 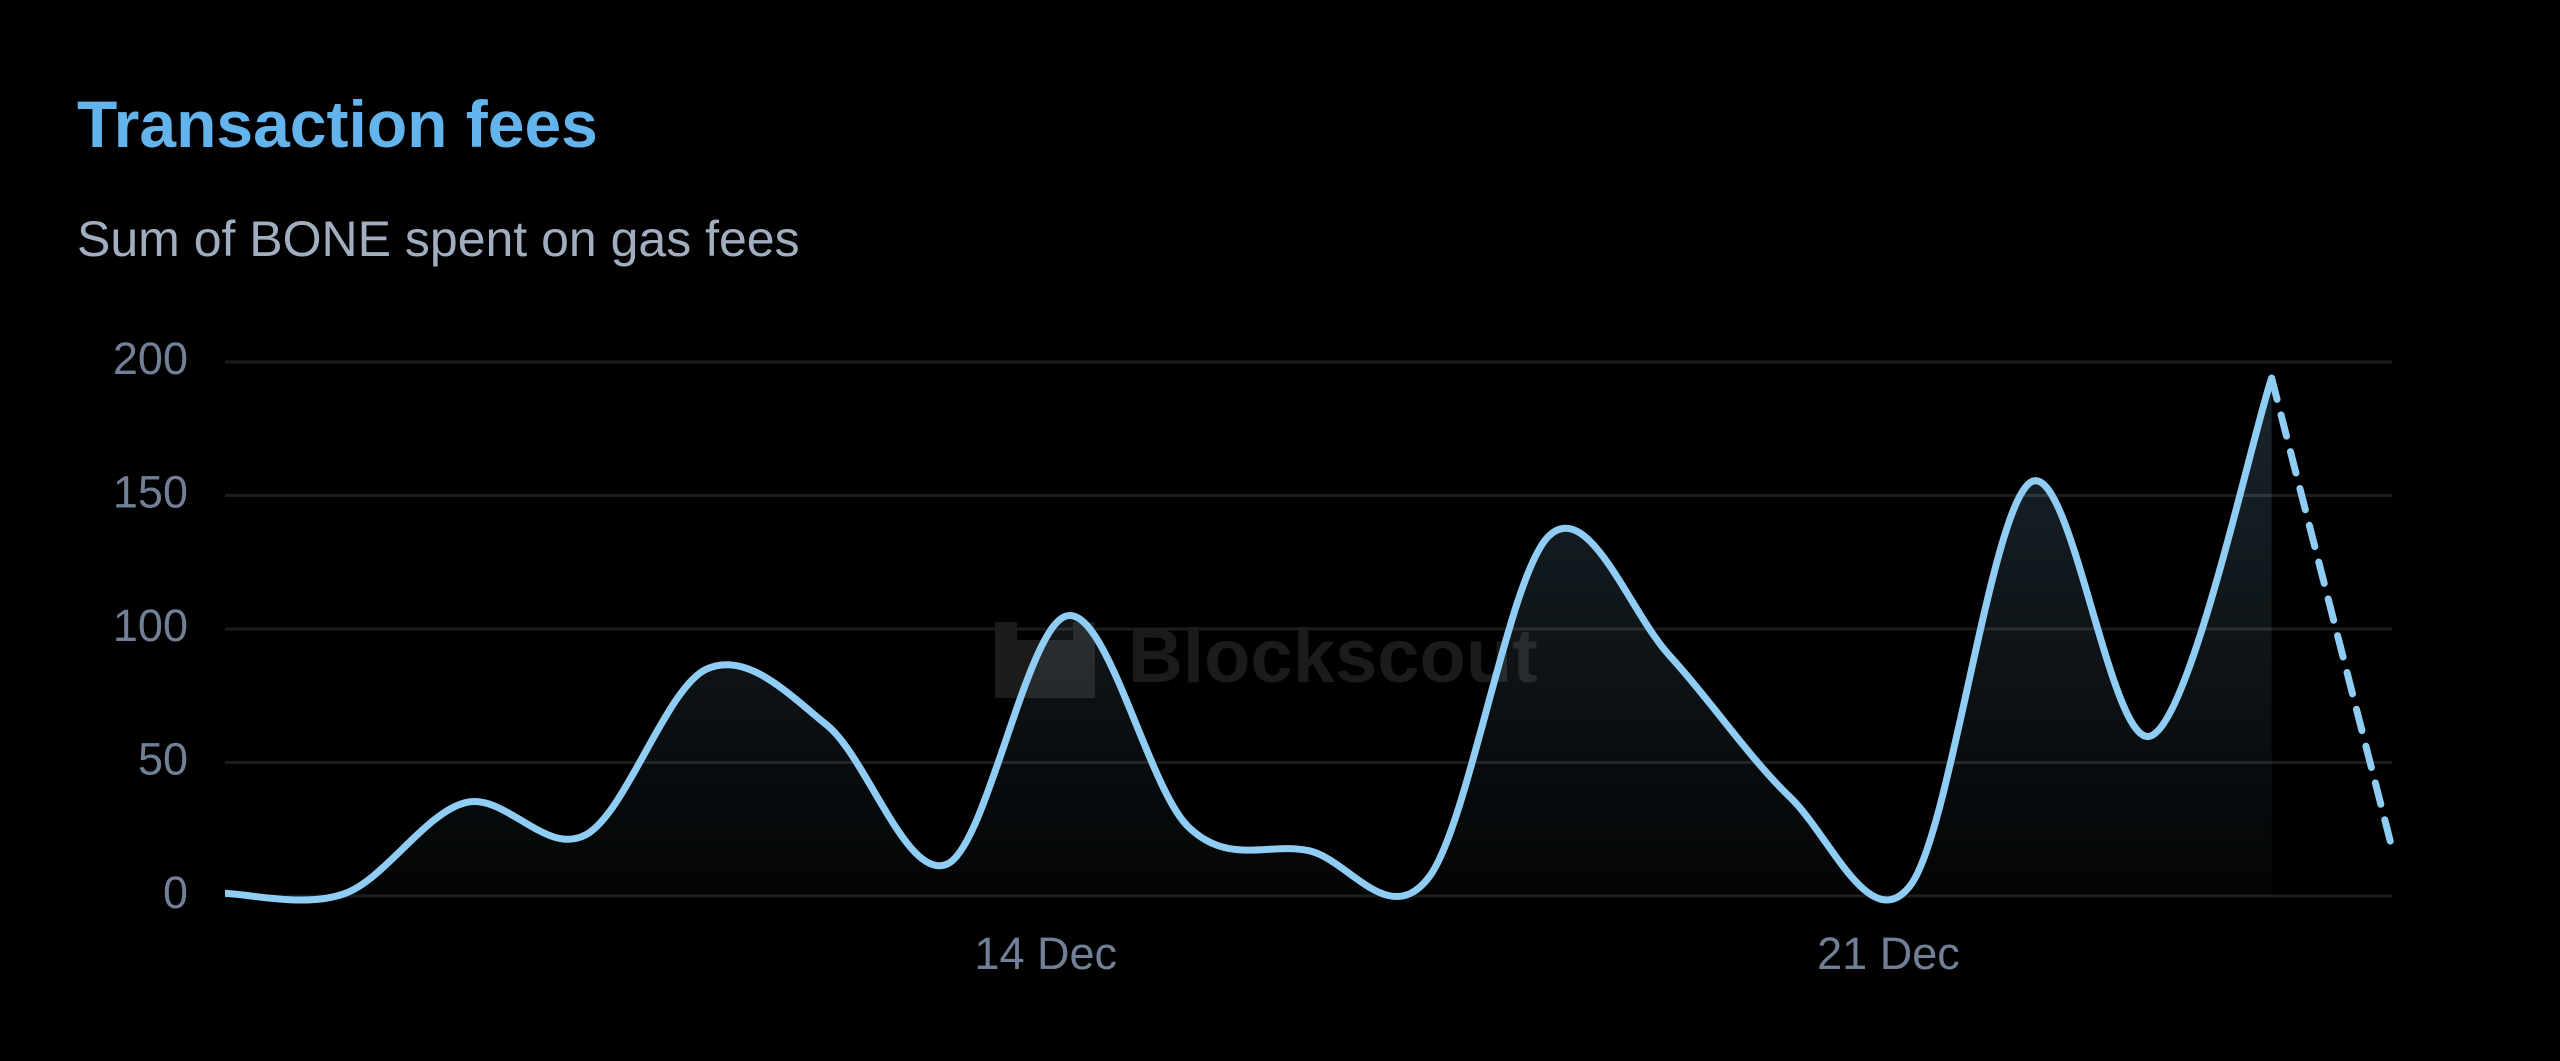 What do you see at coordinates (150, 358) in the screenshot?
I see `y-tick-label: 200` at bounding box center [150, 358].